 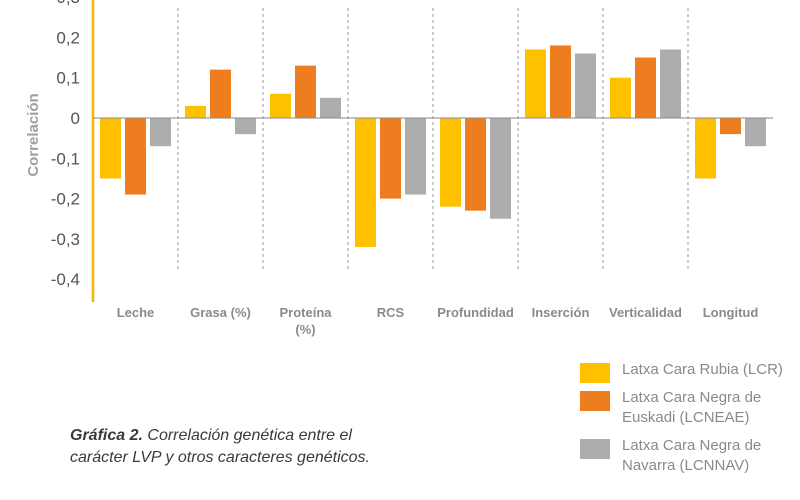 What do you see at coordinates (730, 126) in the screenshot?
I see `bar-longitud-s2` at bounding box center [730, 126].